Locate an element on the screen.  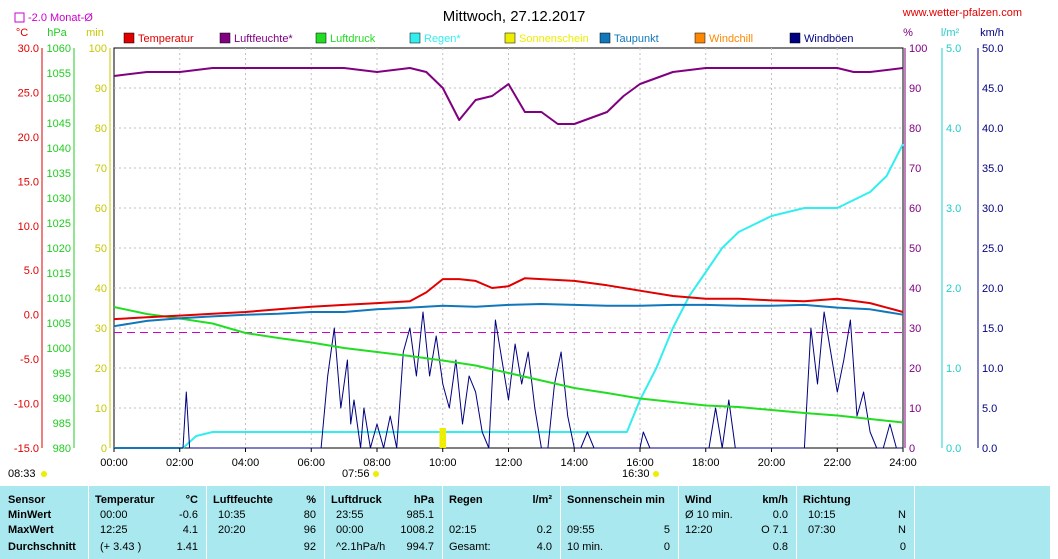
stats-press-value: 994.7 is located at coordinates (420, 547).